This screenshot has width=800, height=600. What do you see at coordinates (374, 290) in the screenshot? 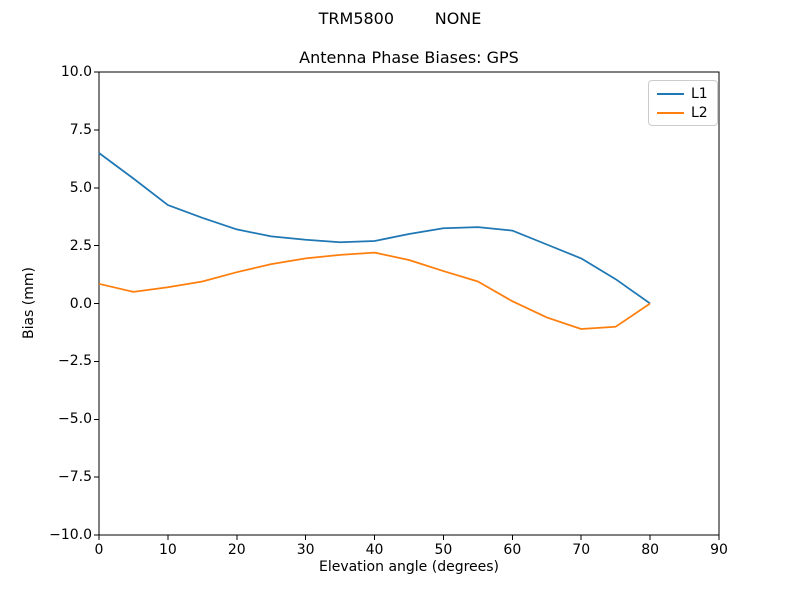
I see `series-line-l2` at bounding box center [374, 290].